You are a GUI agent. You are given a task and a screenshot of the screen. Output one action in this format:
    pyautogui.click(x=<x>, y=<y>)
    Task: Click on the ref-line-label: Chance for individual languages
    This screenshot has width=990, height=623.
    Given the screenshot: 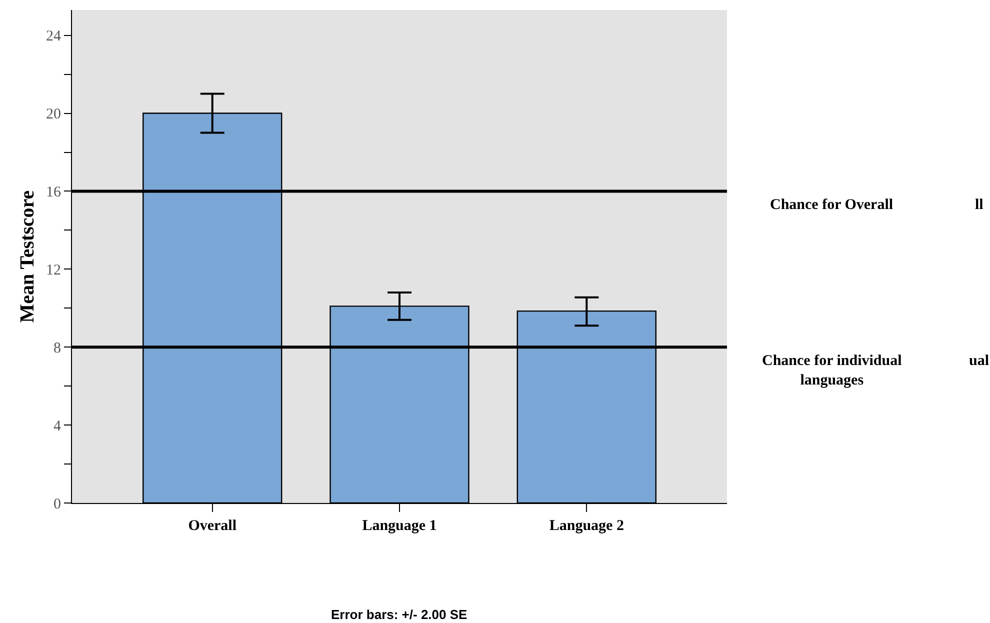 What is the action you would take?
    pyautogui.click(x=832, y=370)
    